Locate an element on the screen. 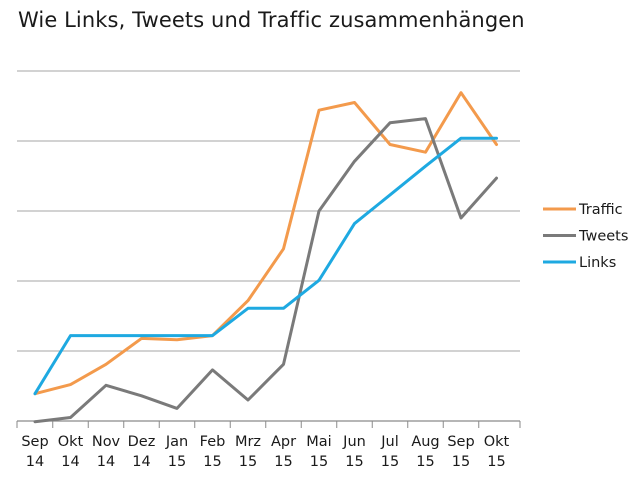 The height and width of the screenshot is (481, 640). x-tick-label-month: Dez is located at coordinates (142, 442).